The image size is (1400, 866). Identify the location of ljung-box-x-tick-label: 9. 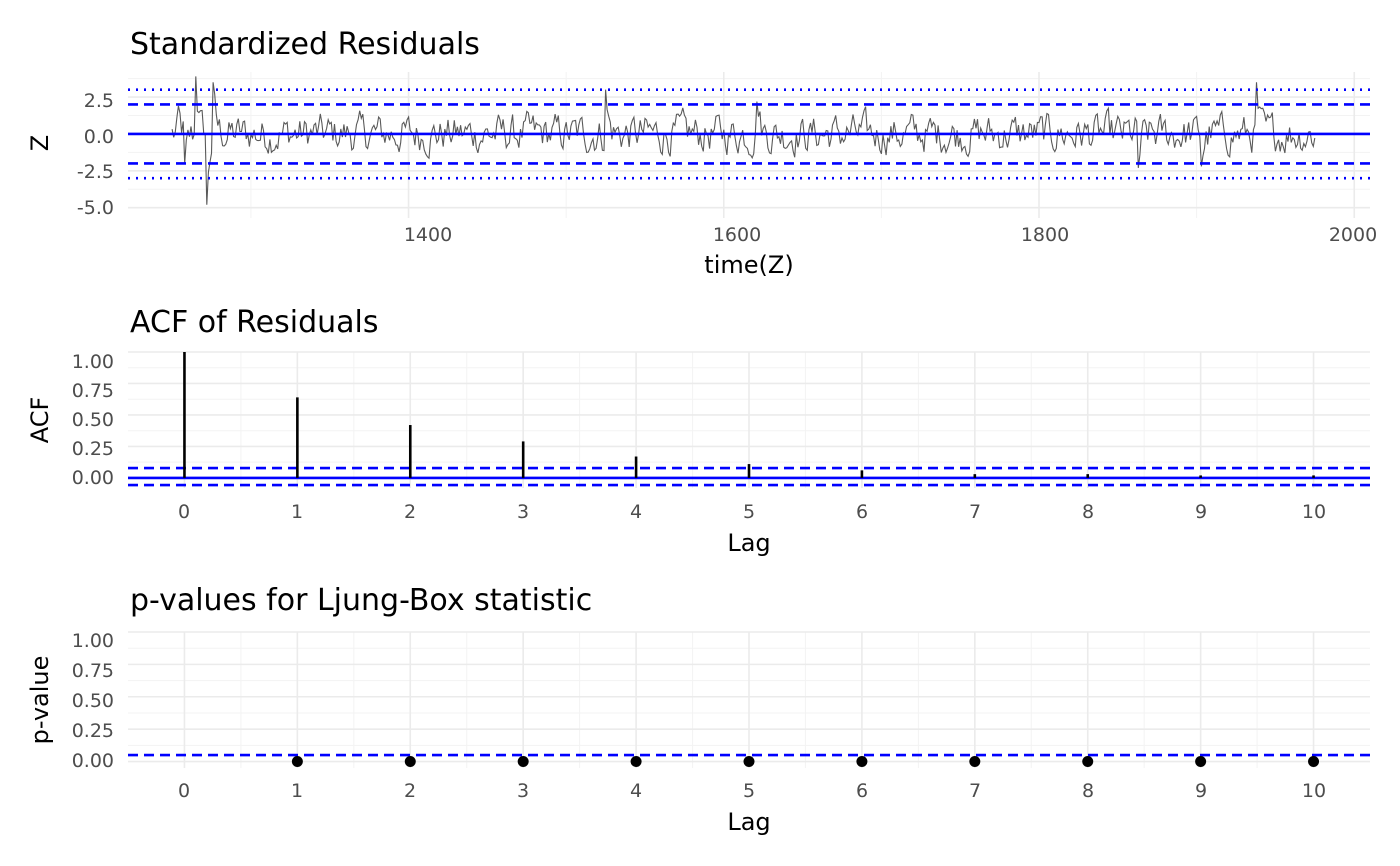
(1201, 791).